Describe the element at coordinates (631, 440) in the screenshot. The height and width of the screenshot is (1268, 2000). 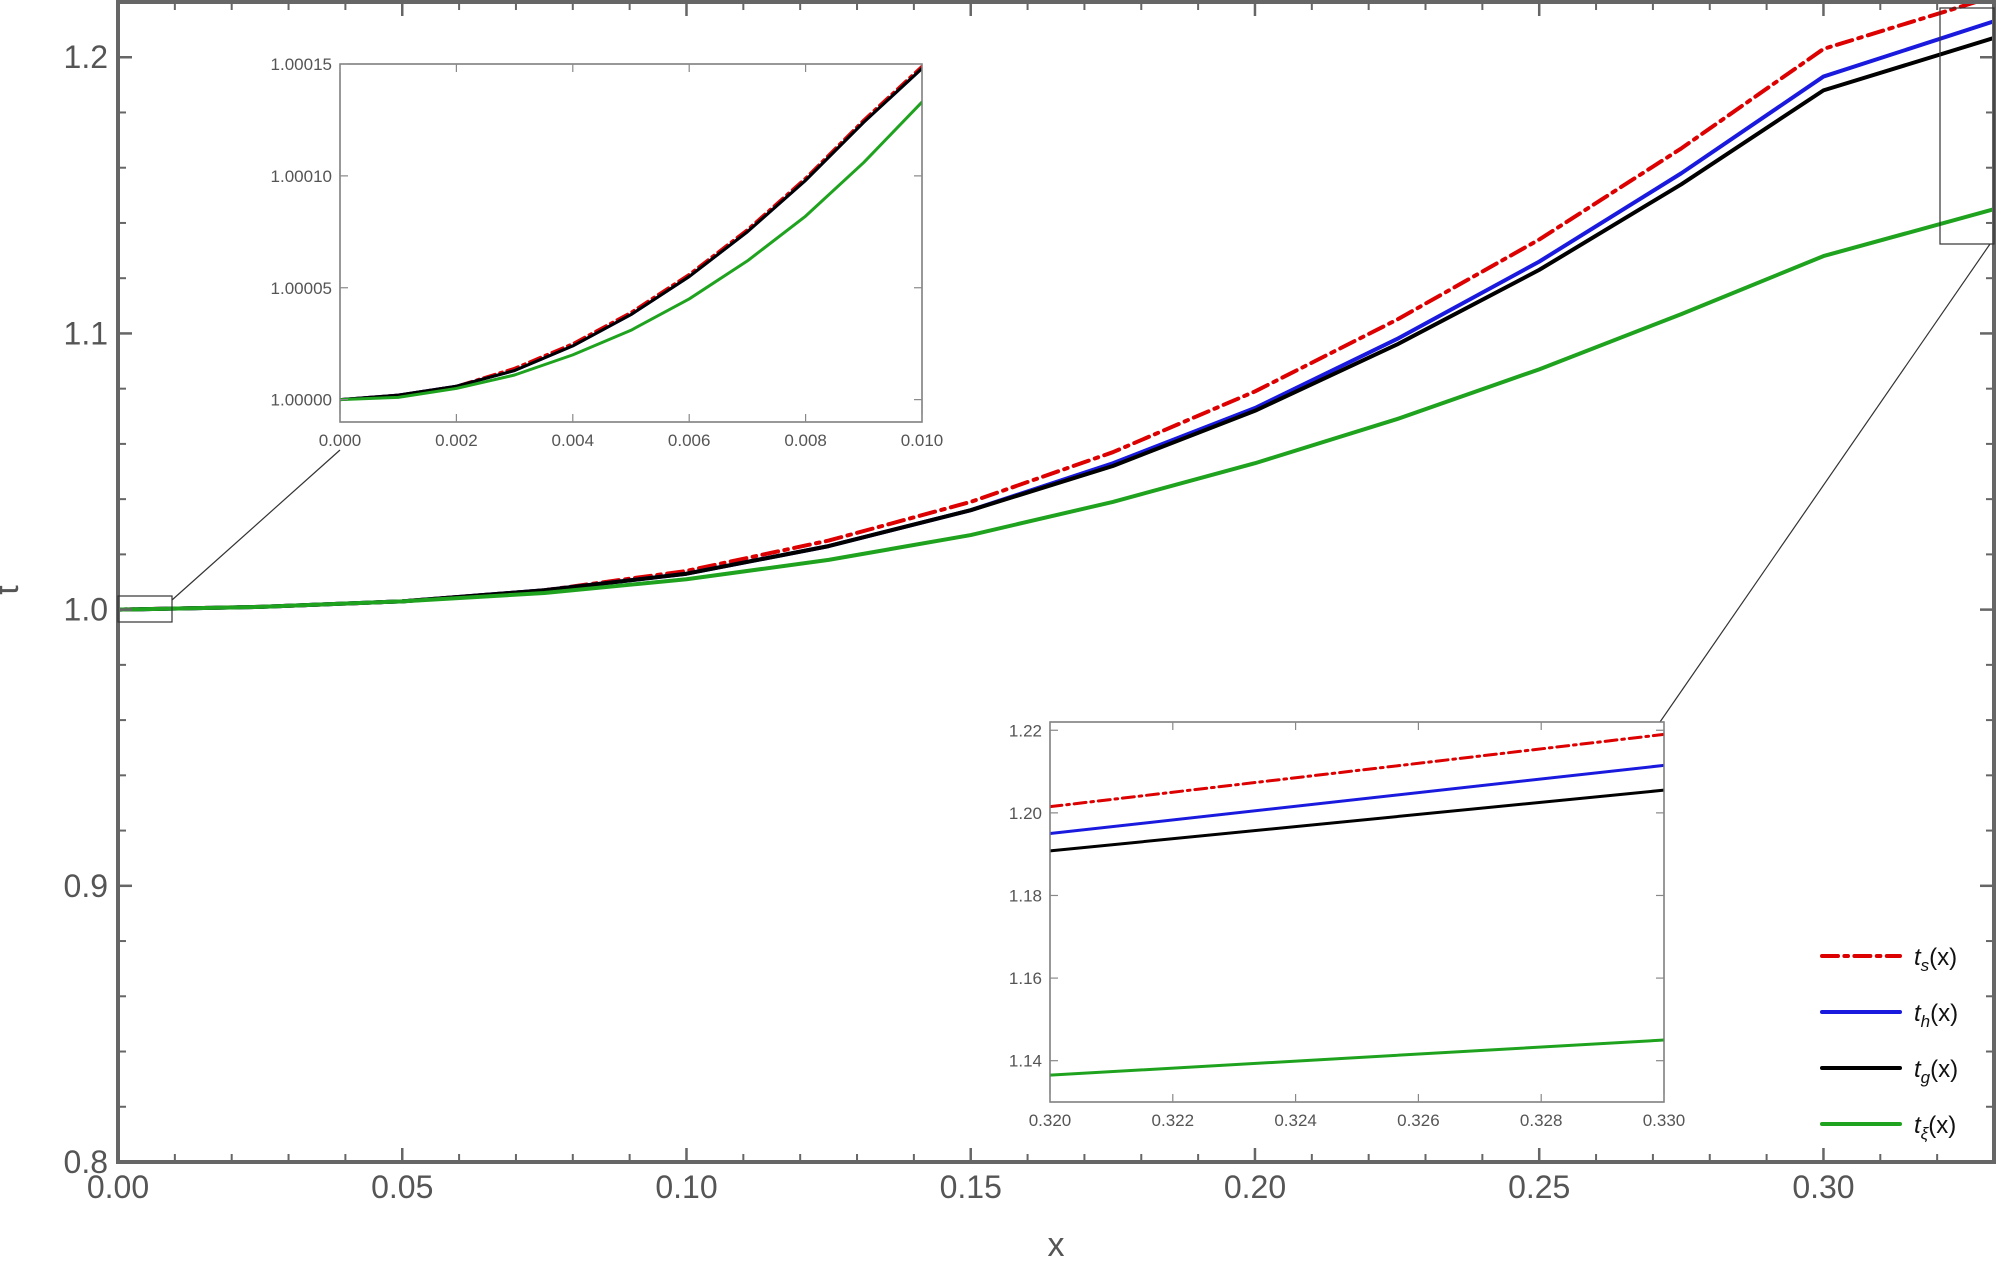
I see `inset-low-x-tick-labels: 0.000 0.002 0.004 0.006 0.008 0.010` at that location.